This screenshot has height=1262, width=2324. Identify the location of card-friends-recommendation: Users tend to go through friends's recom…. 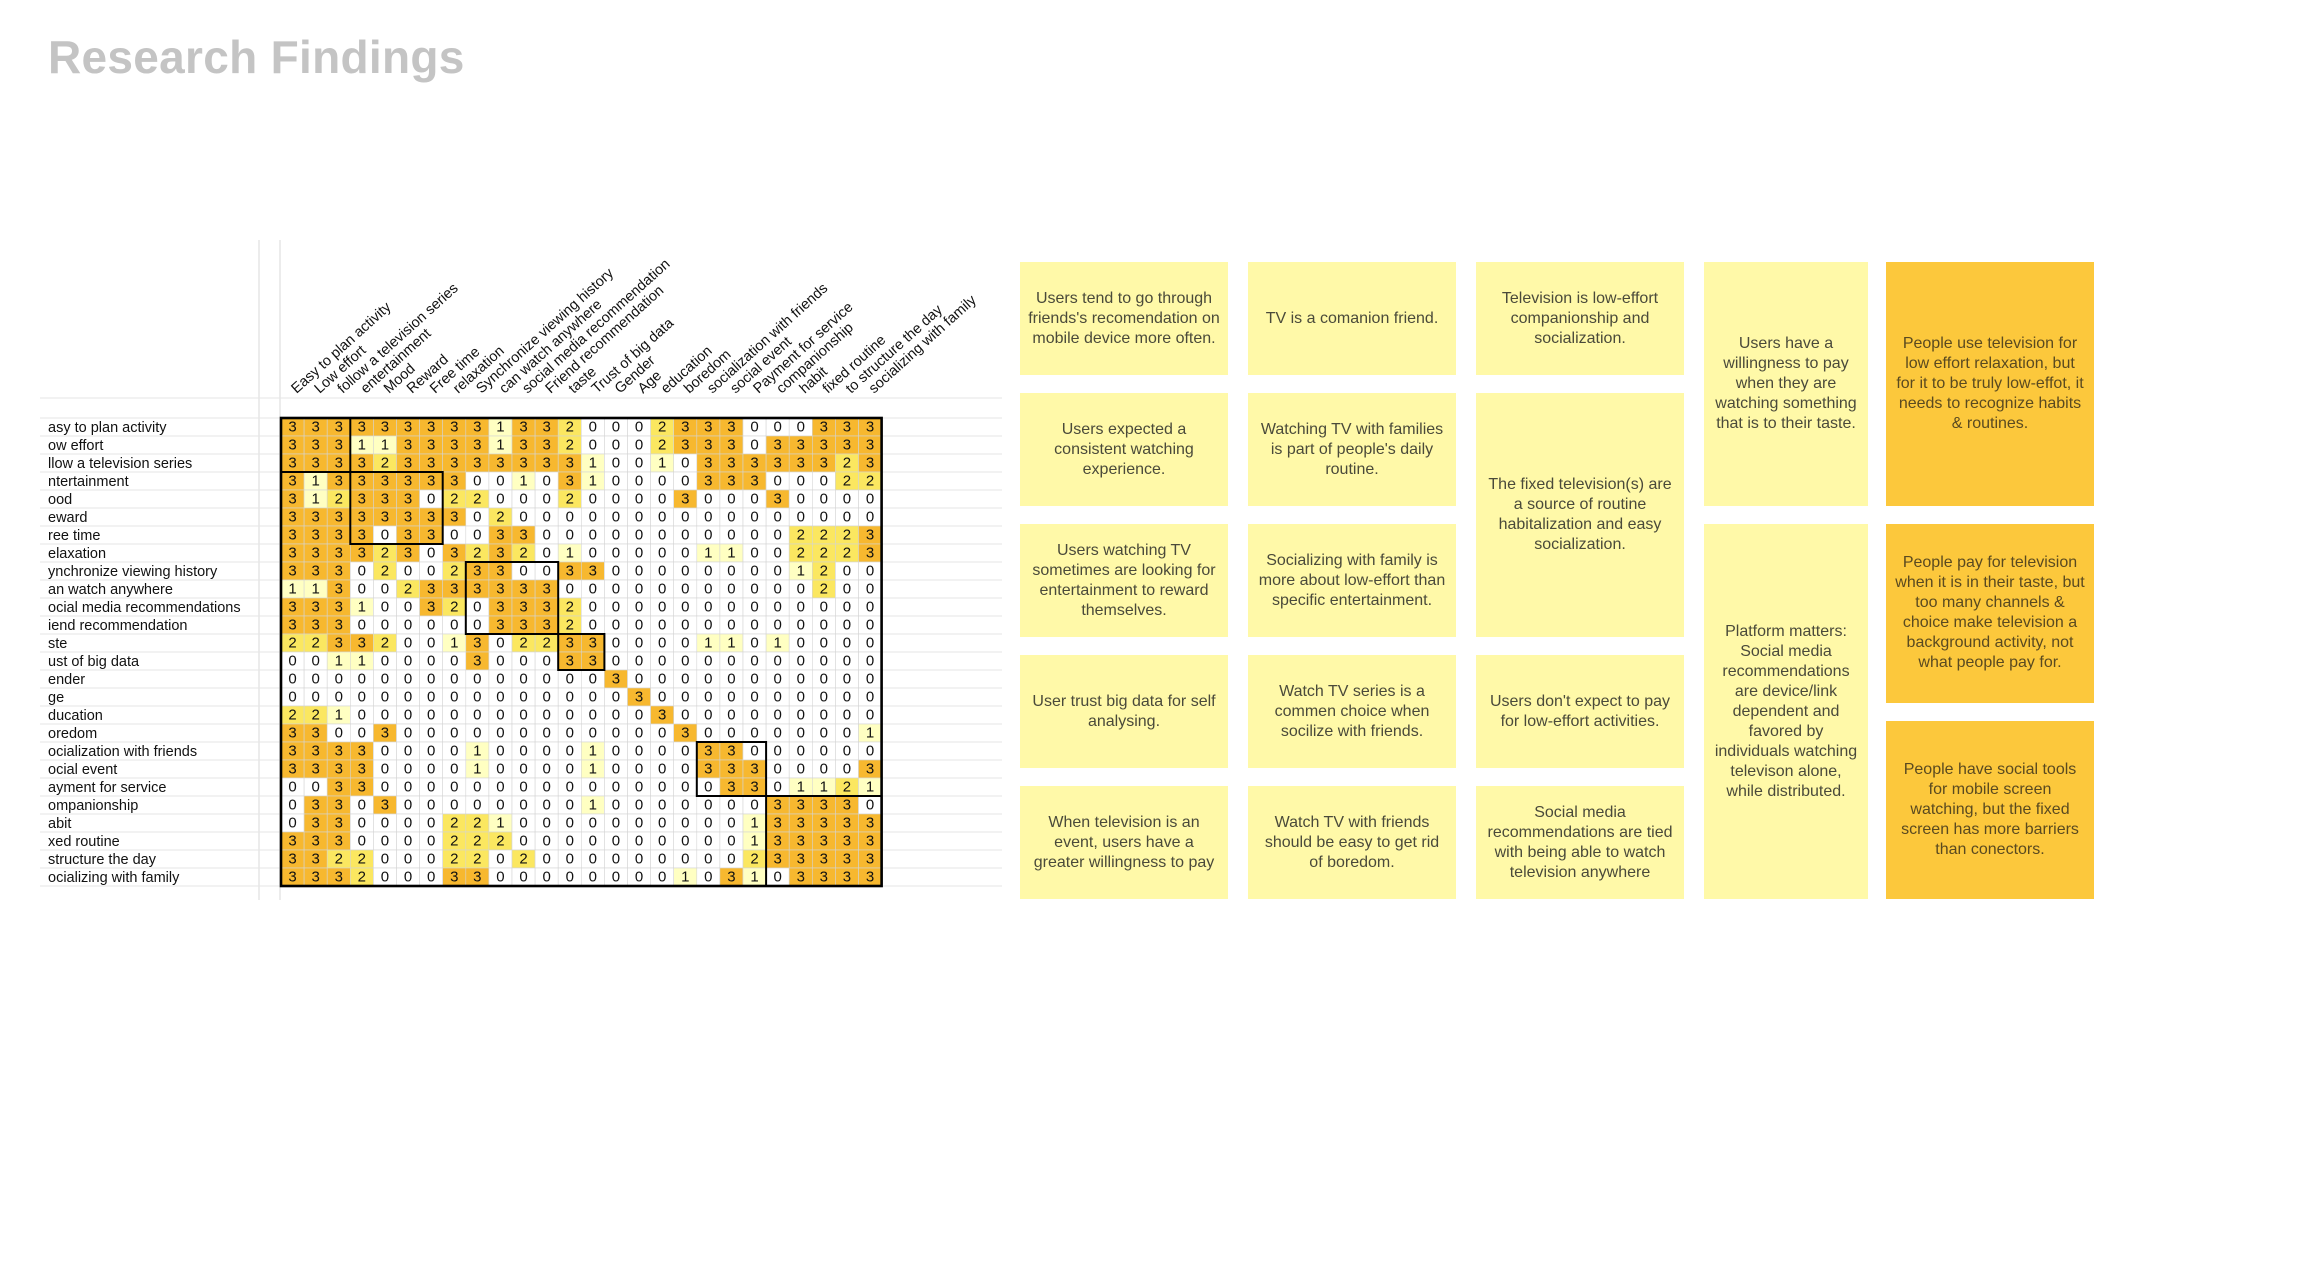
(1124, 318).